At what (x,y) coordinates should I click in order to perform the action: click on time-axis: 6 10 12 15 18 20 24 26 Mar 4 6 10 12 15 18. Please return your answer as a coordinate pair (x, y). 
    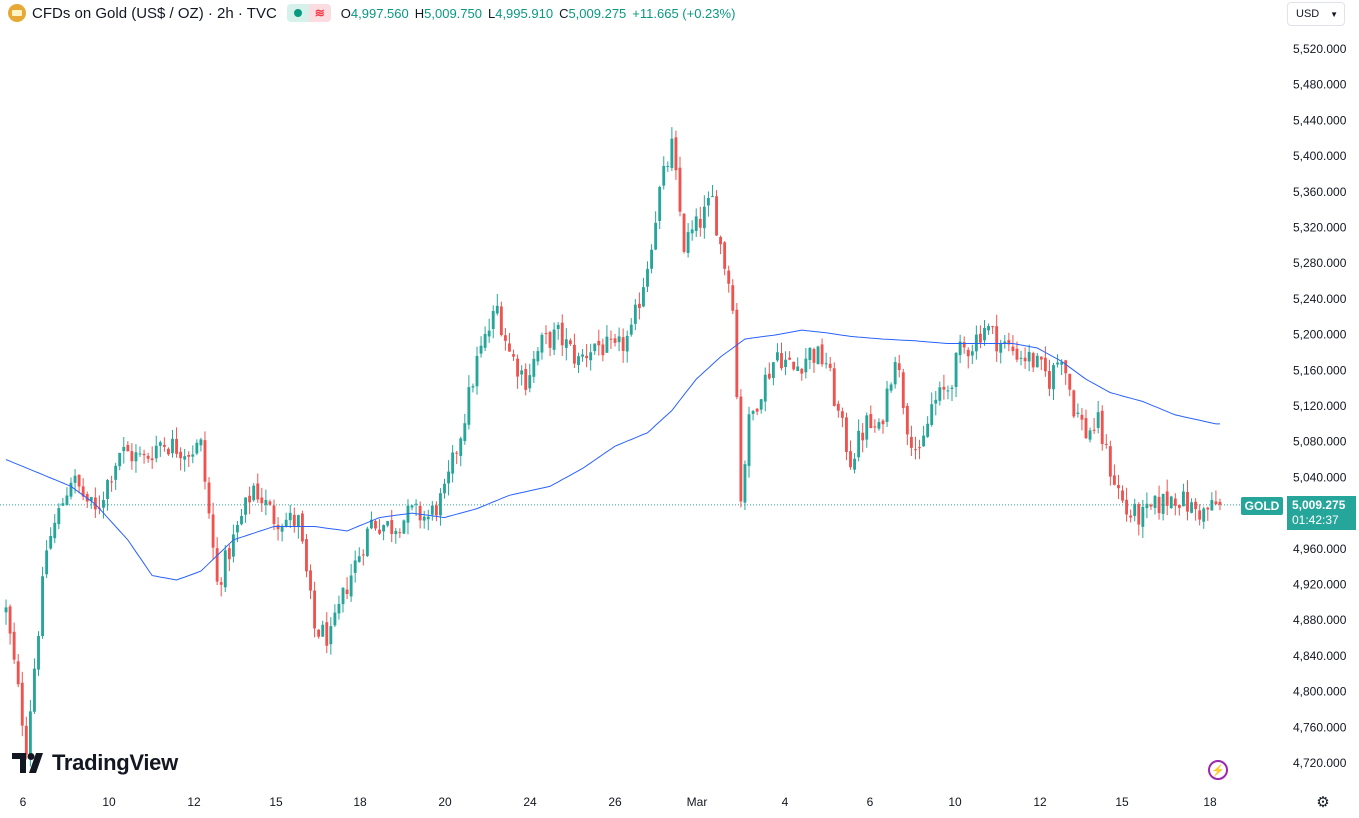
    Looking at the image, I should click on (618, 802).